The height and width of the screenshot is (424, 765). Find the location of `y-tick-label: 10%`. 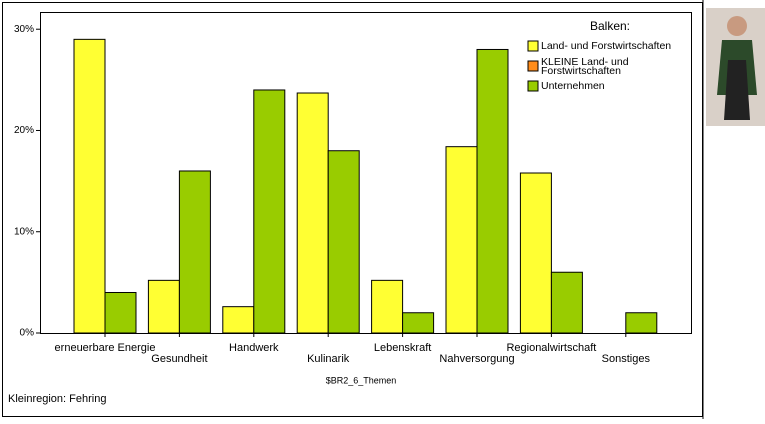

y-tick-label: 10% is located at coordinates (24, 231).